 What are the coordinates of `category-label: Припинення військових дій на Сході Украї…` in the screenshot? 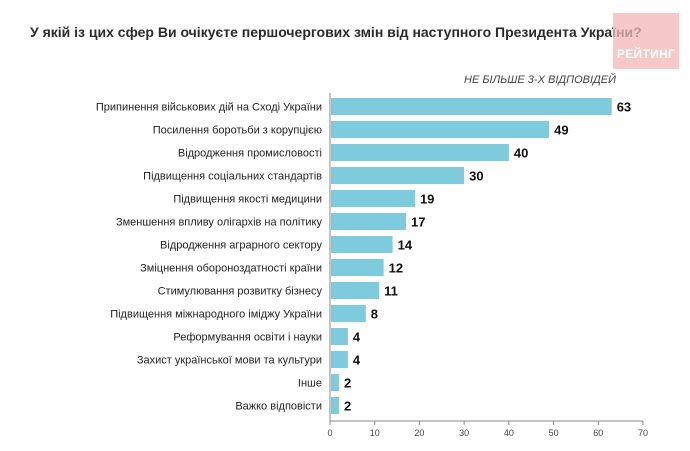 It's located at (209, 108).